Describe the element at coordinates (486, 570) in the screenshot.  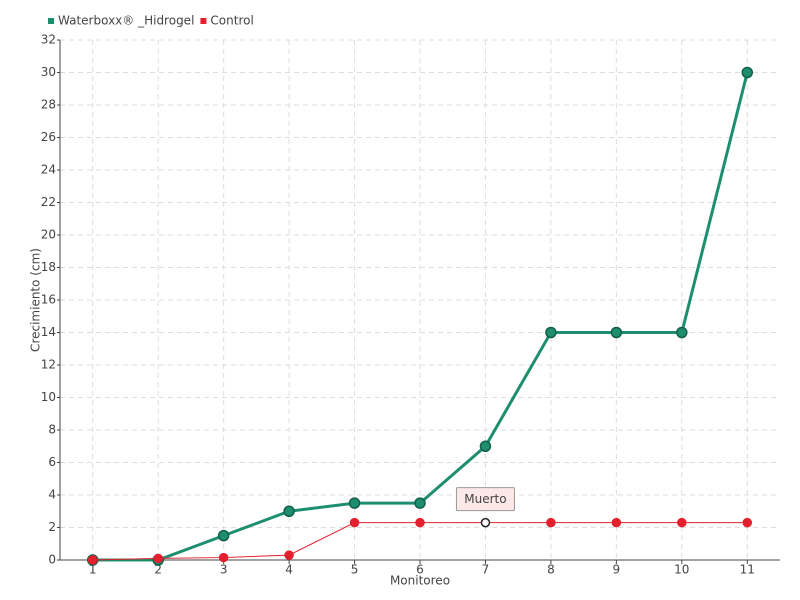
I see `x-tick-label: 7` at that location.